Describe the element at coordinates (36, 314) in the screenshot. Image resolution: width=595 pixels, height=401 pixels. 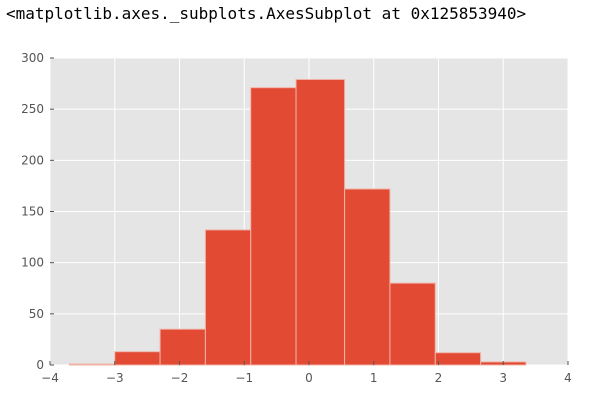
I see `y-tick-label: 50` at that location.